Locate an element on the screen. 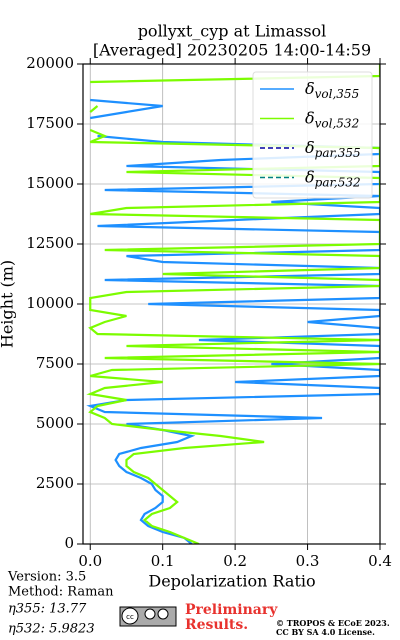  chart-title: pollyxt_cyp at Limassol is located at coordinates (232, 31).